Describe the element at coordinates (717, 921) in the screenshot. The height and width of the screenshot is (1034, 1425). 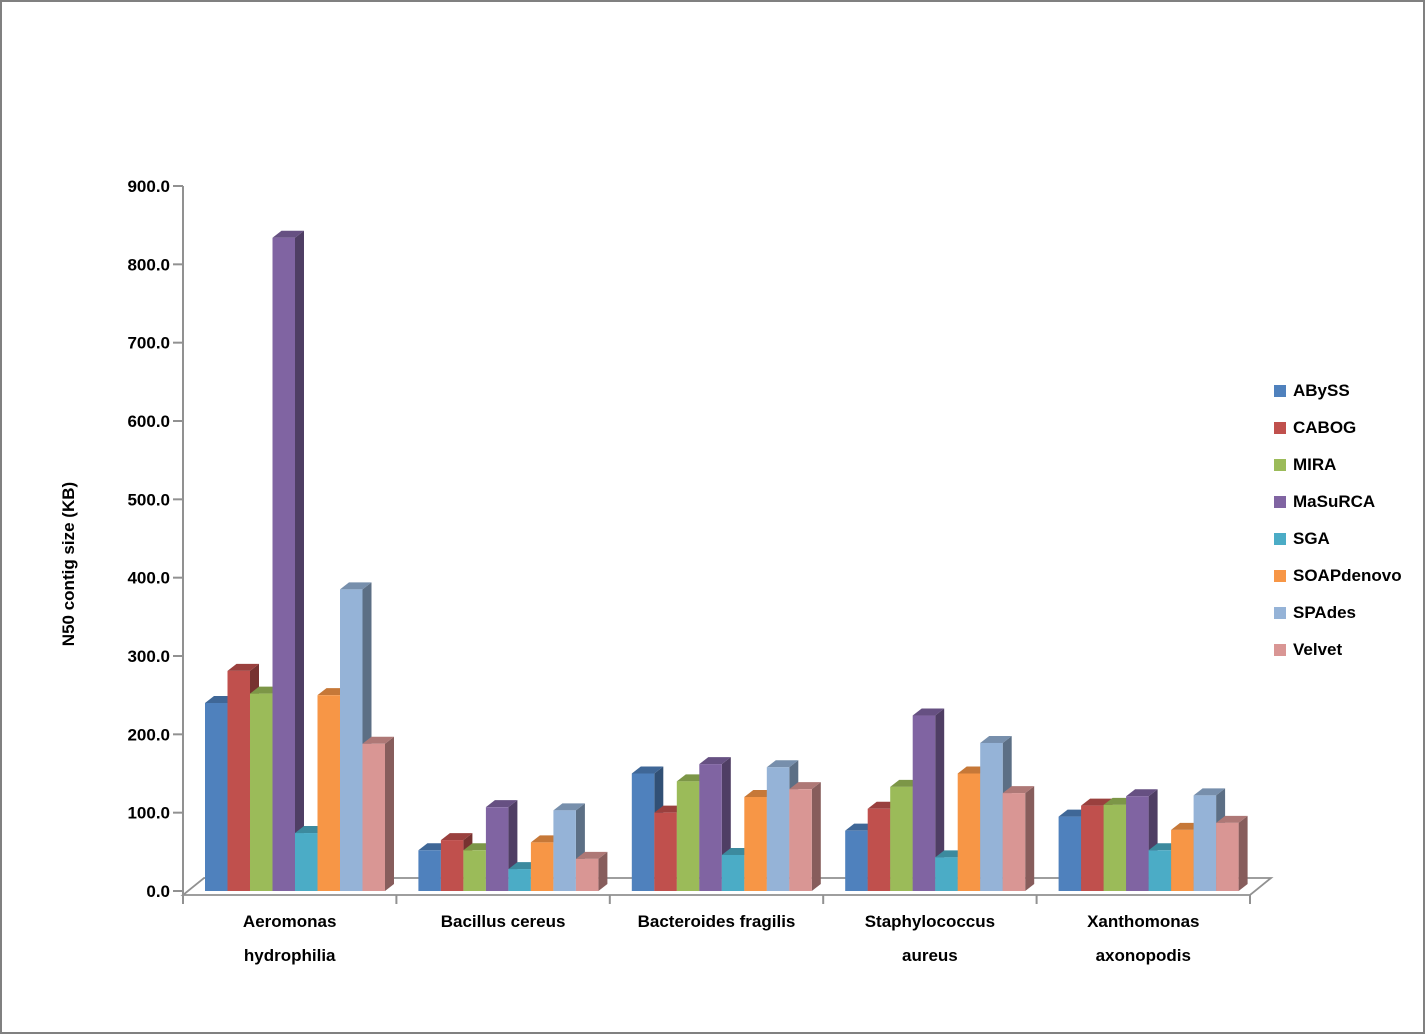
I see `x-category-label: Bacteroides fragilis` at that location.